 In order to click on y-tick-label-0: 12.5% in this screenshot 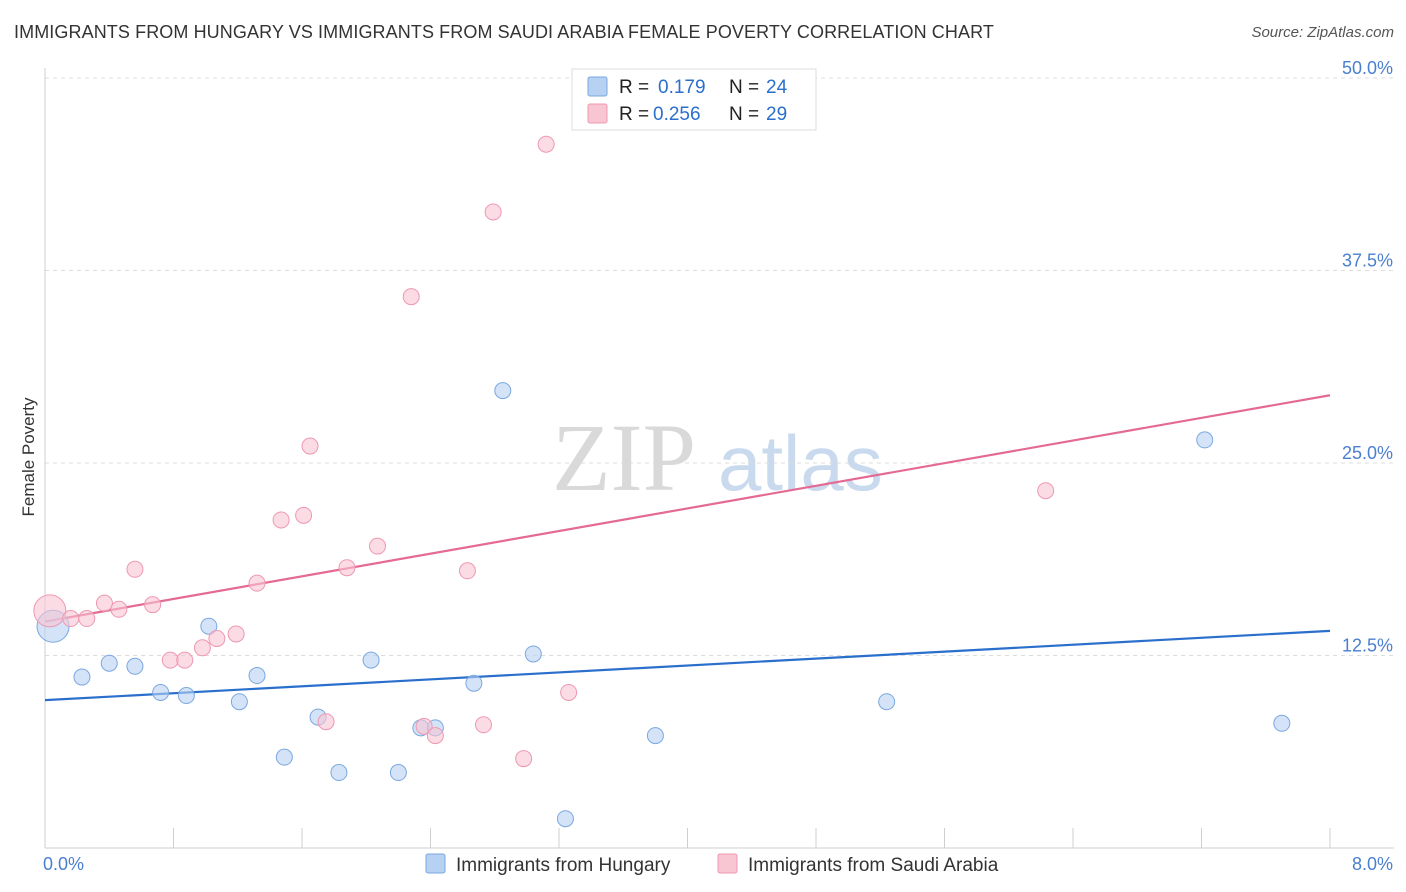, I will do `click(1367, 646)`.